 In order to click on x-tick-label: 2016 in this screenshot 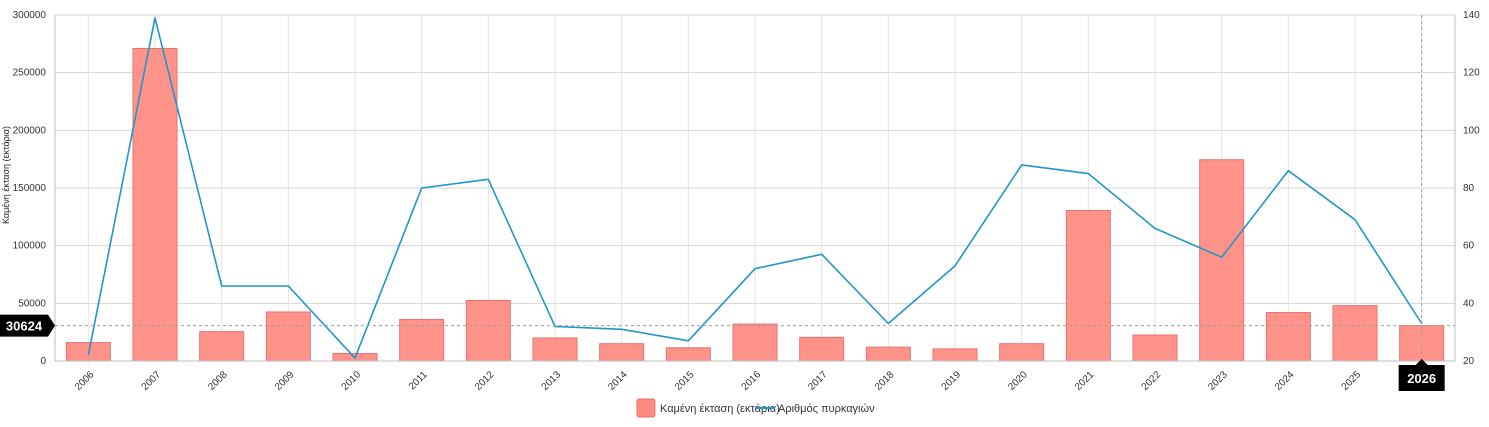, I will do `click(752, 381)`.